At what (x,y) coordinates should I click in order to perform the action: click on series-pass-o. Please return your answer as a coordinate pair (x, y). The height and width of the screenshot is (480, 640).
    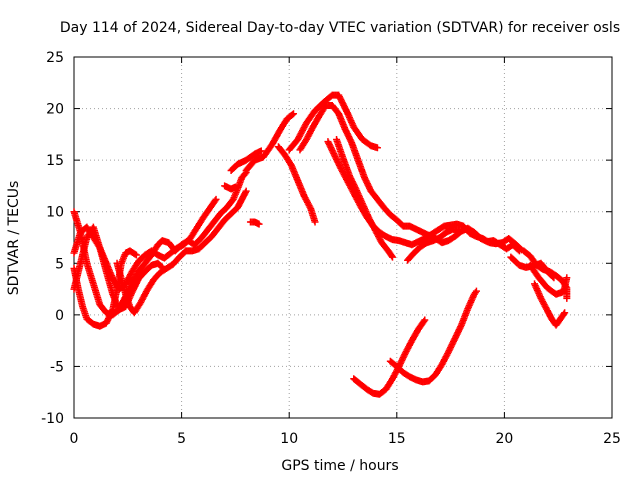
    Looking at the image, I should click on (433, 244).